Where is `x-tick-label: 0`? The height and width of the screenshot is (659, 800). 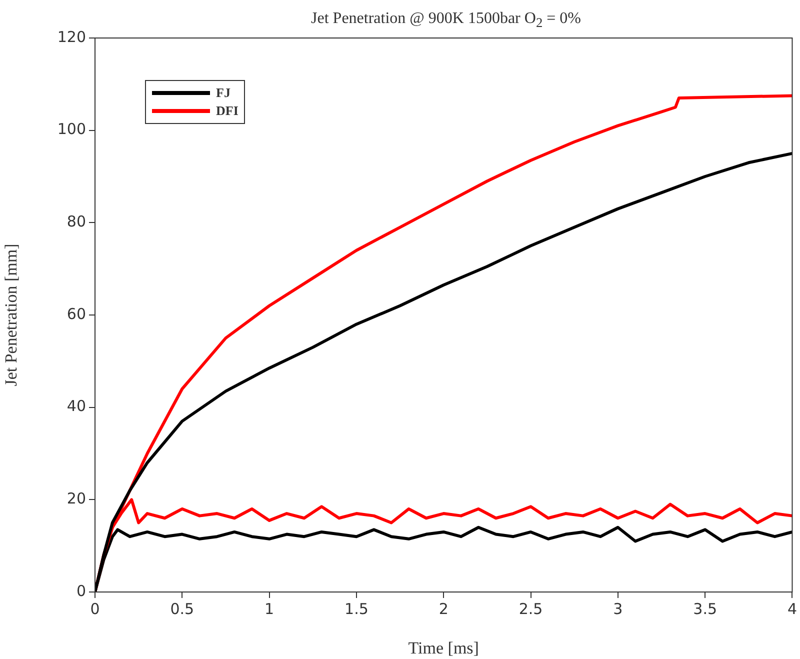 x-tick-label: 0 is located at coordinates (95, 609).